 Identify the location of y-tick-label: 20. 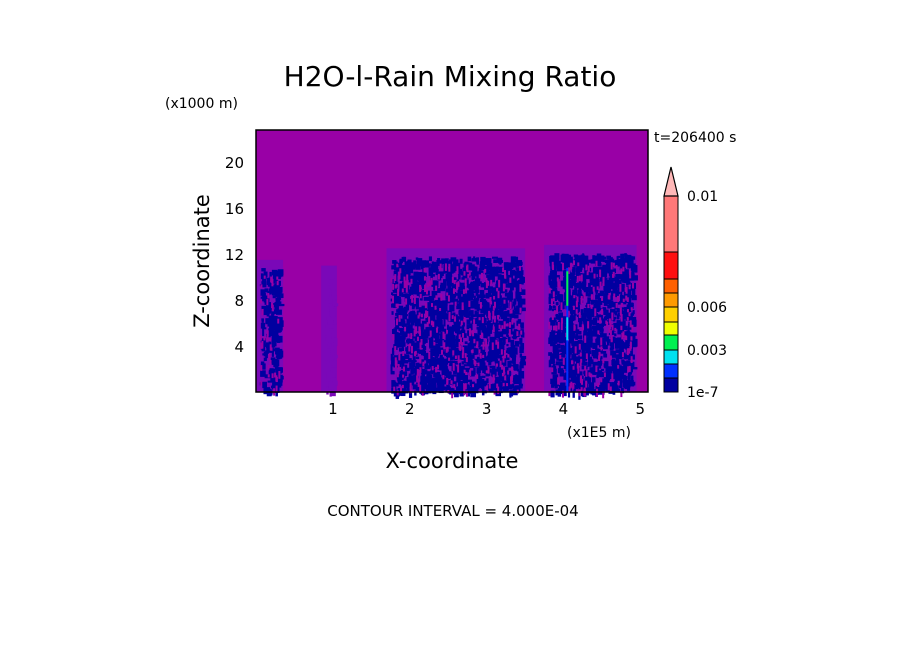
(234, 163).